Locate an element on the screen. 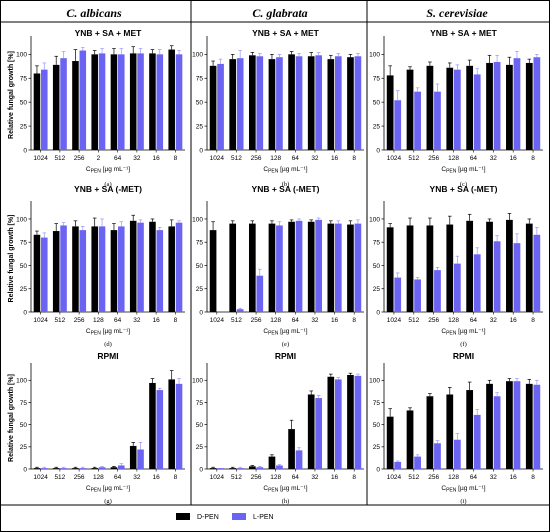  legend-label-d-pen: D-PEN is located at coordinates (208, 517).